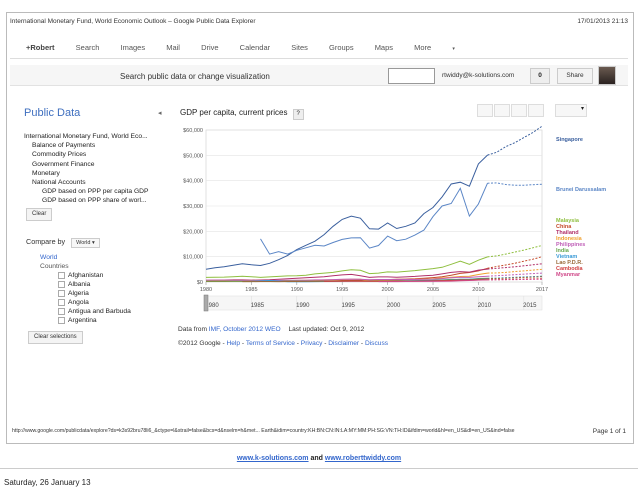  I want to click on avatar, so click(607, 75).